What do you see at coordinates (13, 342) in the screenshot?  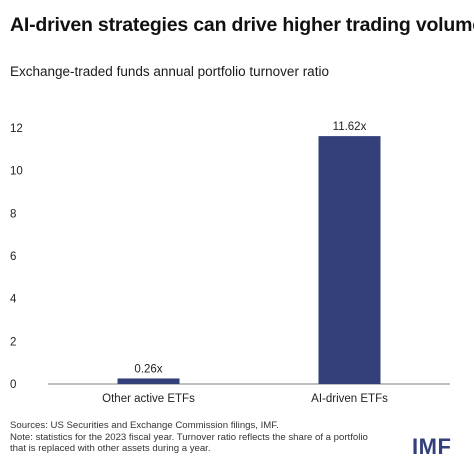 I see `y-tick-label: 2` at bounding box center [13, 342].